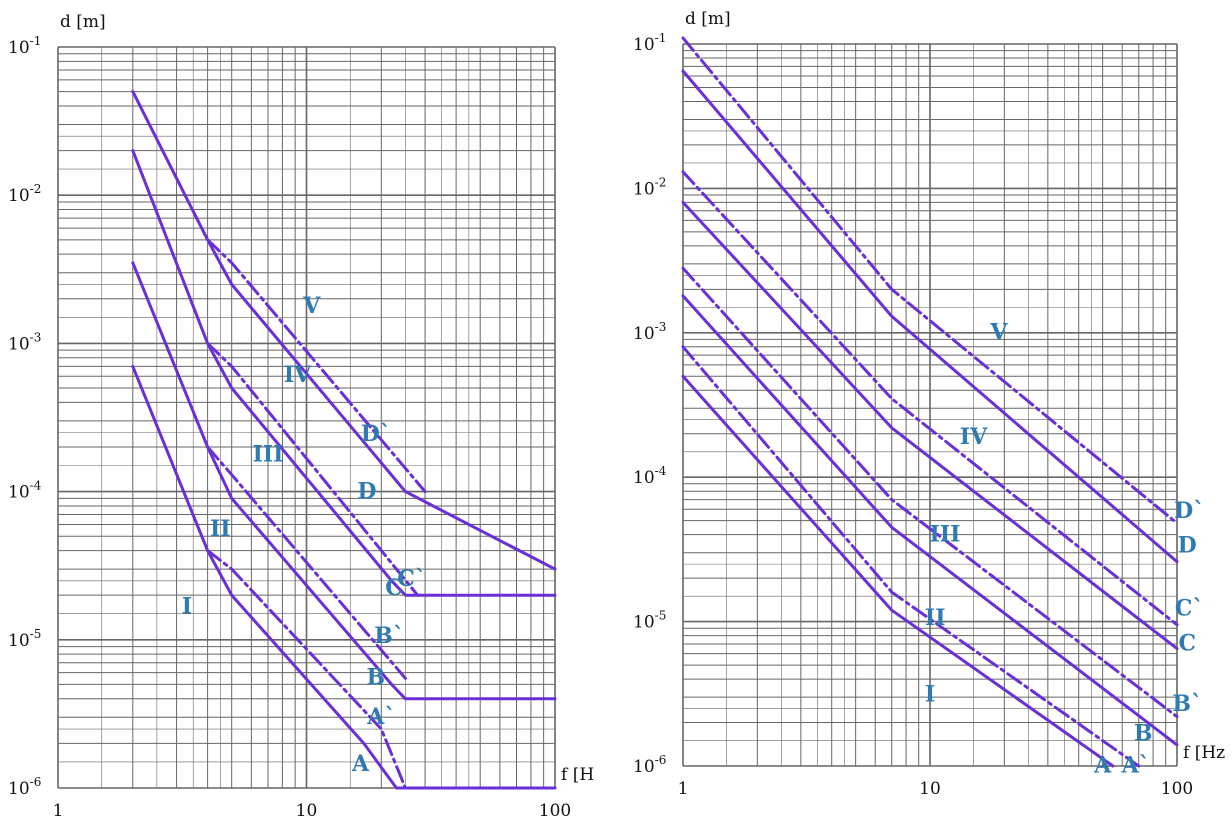 This screenshot has height=828, width=1232. Describe the element at coordinates (1204, 753) in the screenshot. I see `right-x-axis-label: f [Hz` at that location.